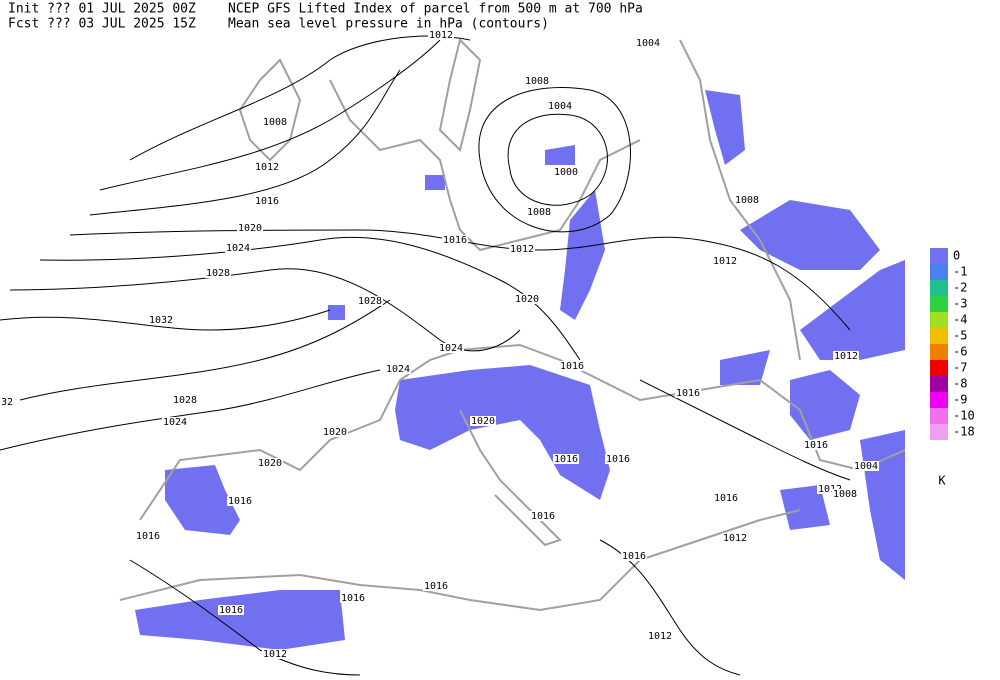  Describe the element at coordinates (960, 320) in the screenshot. I see `legend-label: -4` at that location.